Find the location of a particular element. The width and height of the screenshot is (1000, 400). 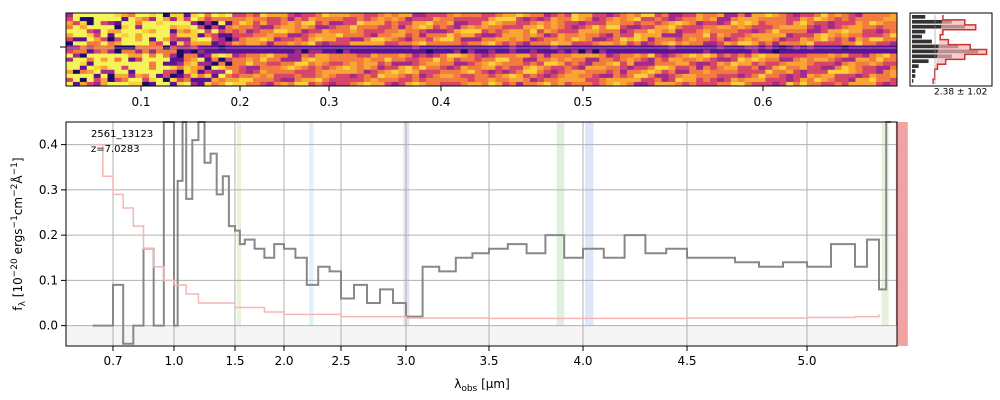

y-tick-label-1: 0.1 is located at coordinates (48, 280).